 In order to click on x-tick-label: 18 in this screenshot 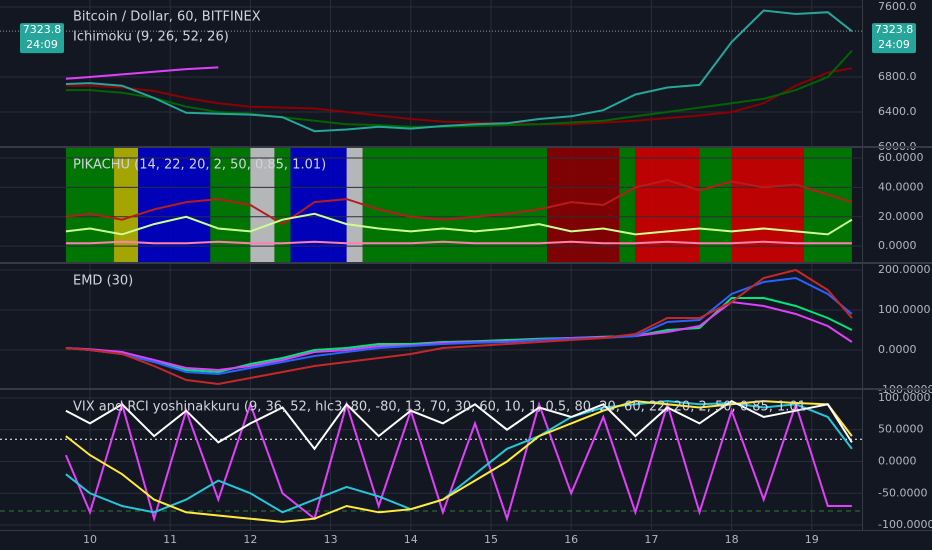, I will do `click(732, 539)`.